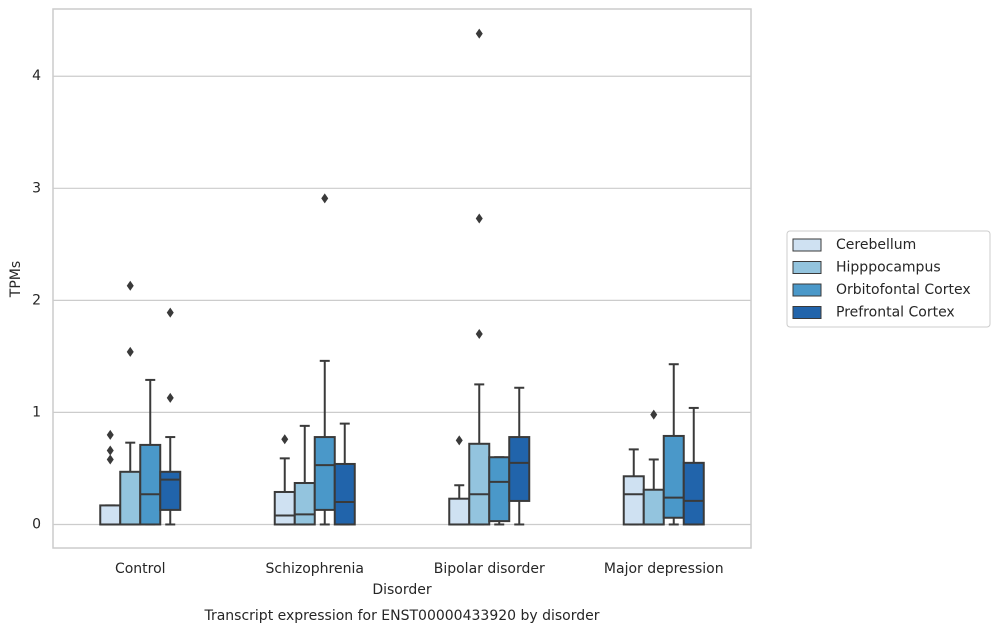  I want to click on legend-label: Cerebellum, so click(876, 245).